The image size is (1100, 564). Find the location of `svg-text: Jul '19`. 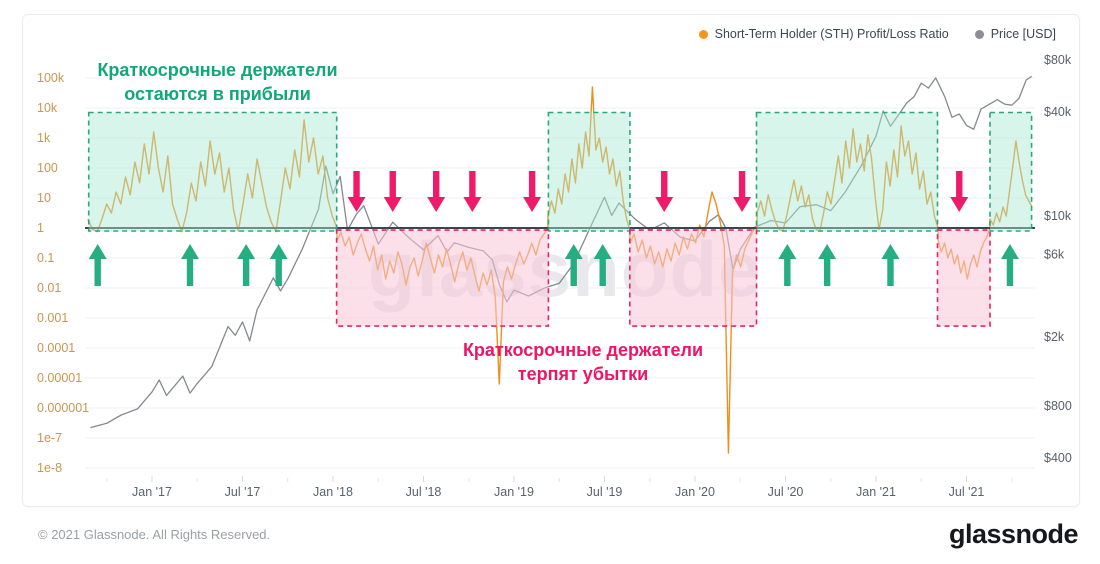

svg-text: Jul '19 is located at coordinates (605, 492).